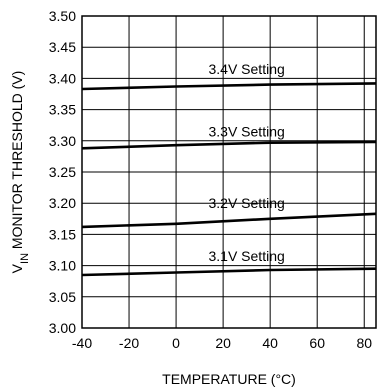 This screenshot has width=378, height=388. I want to click on y-tick-label: 3.05, so click(62, 297).